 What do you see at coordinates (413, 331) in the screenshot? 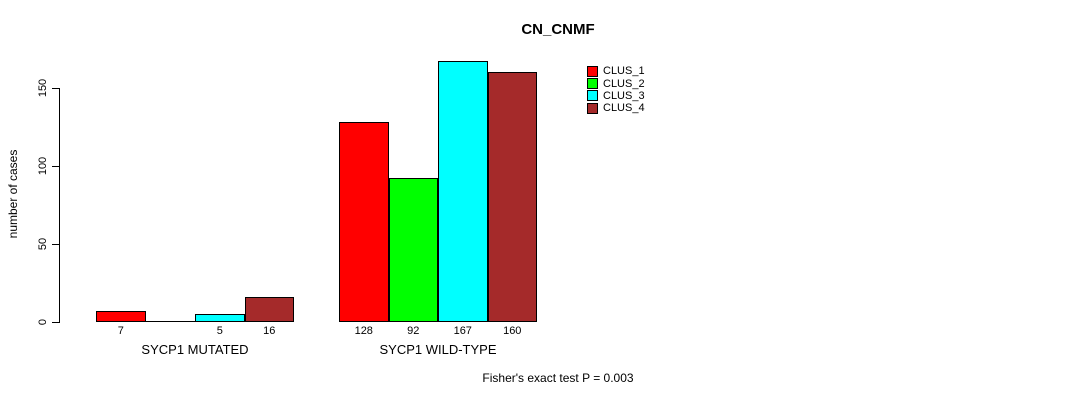
I see `bar-value-label: 92` at bounding box center [413, 331].